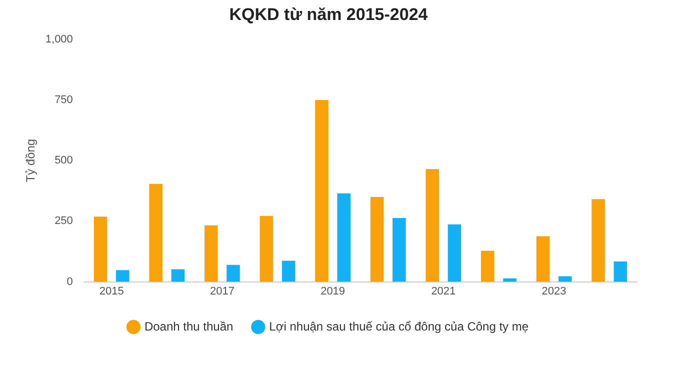  Describe the element at coordinates (63, 221) in the screenshot. I see `y-tick-label: 250` at that location.